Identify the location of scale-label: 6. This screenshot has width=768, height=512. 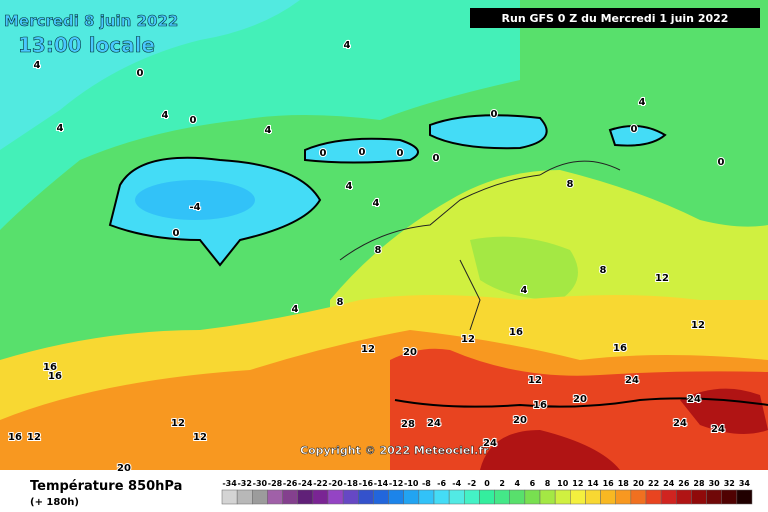
(533, 483).